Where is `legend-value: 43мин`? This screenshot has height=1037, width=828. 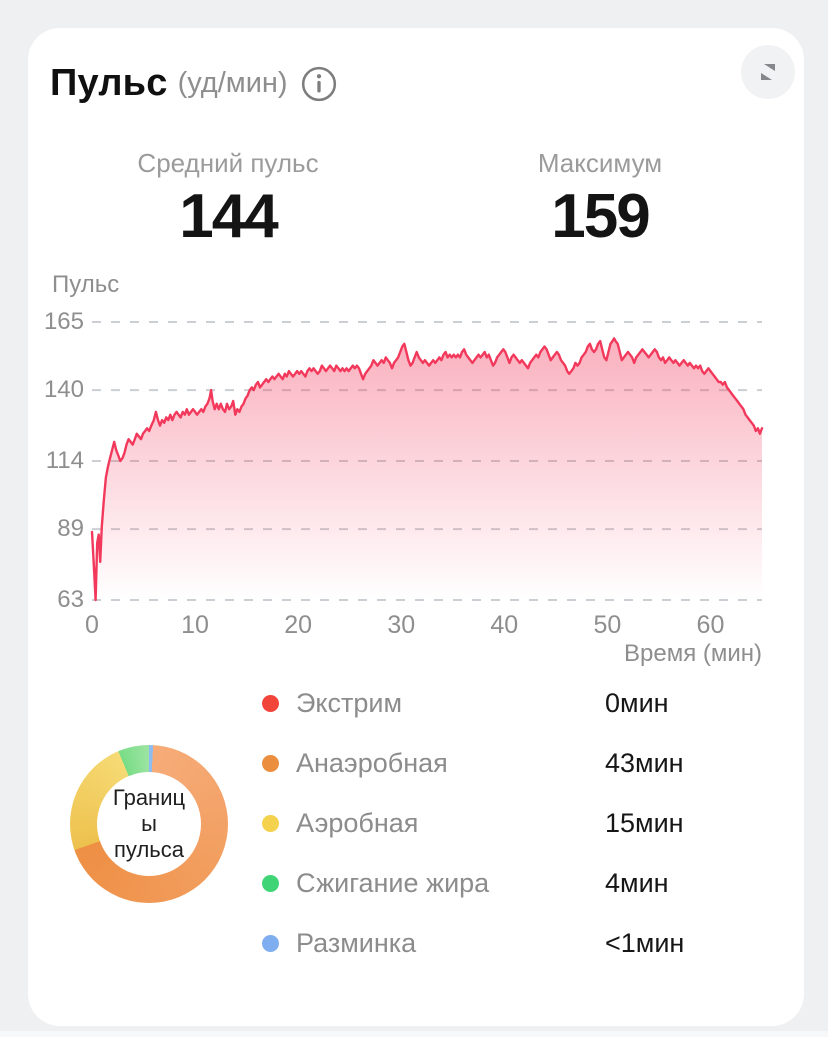 legend-value: 43мин is located at coordinates (644, 762).